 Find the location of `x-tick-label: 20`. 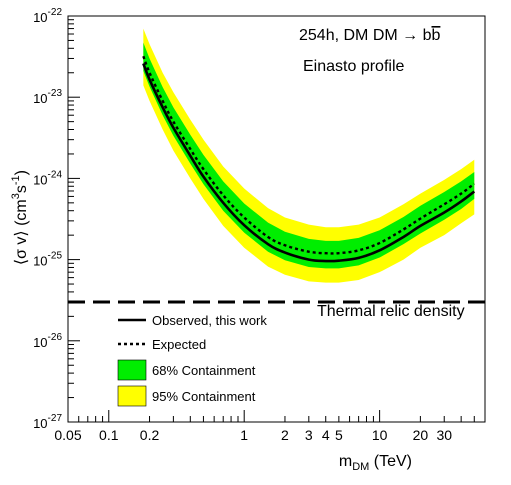

x-tick-label: 20 is located at coordinates (421, 435).